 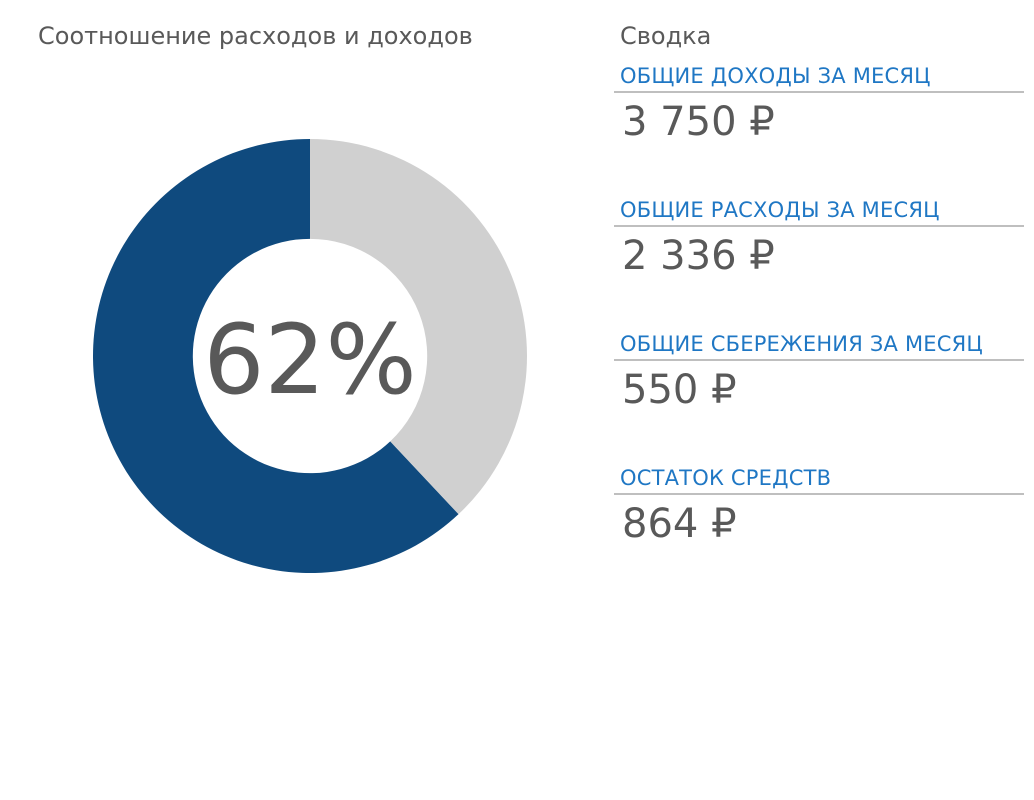 What do you see at coordinates (819, 78) in the screenshot?
I see `summary-item-label: ОБЩИЕ ДОХОДЫ ЗА МЕСЯЦ` at bounding box center [819, 78].